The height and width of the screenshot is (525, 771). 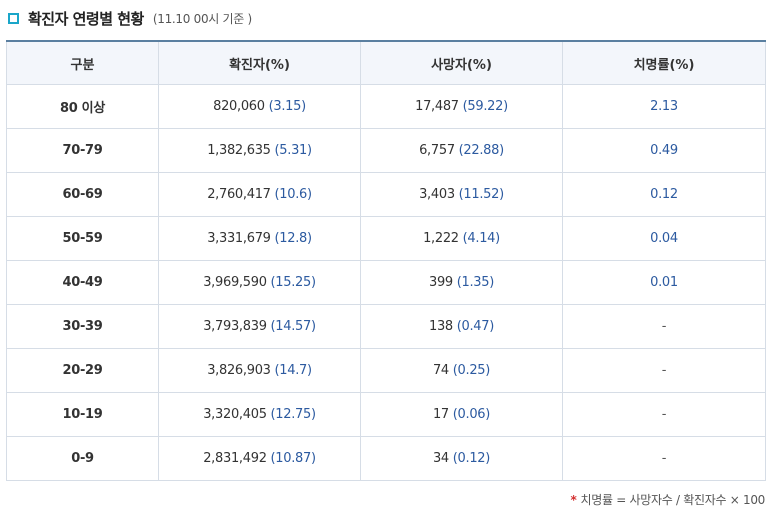 I want to click on deaths-count: 74, so click(x=440, y=370).